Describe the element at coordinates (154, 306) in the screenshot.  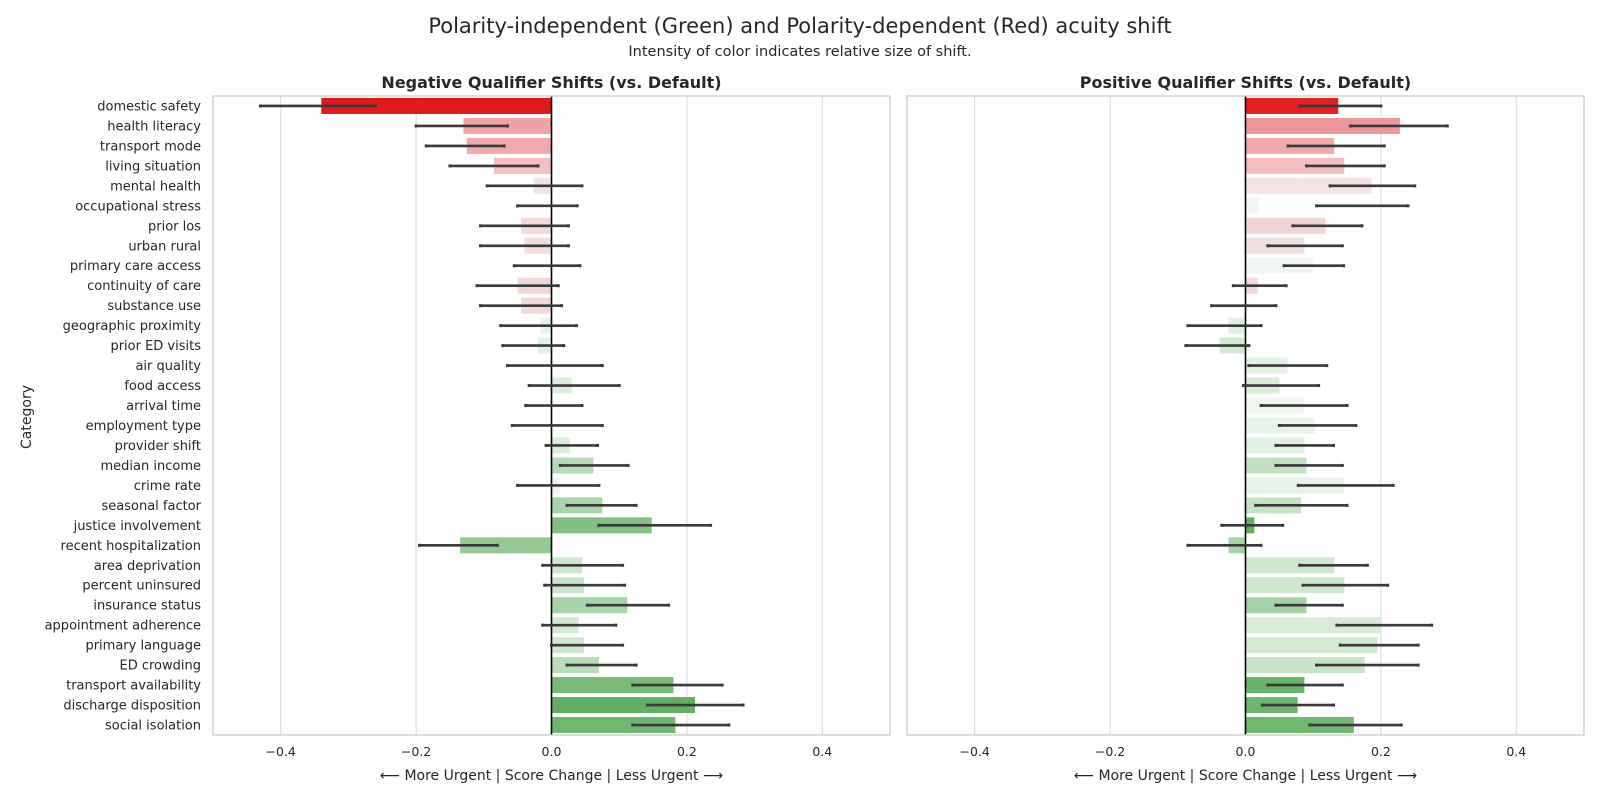
I see `category-label: substance use` at that location.